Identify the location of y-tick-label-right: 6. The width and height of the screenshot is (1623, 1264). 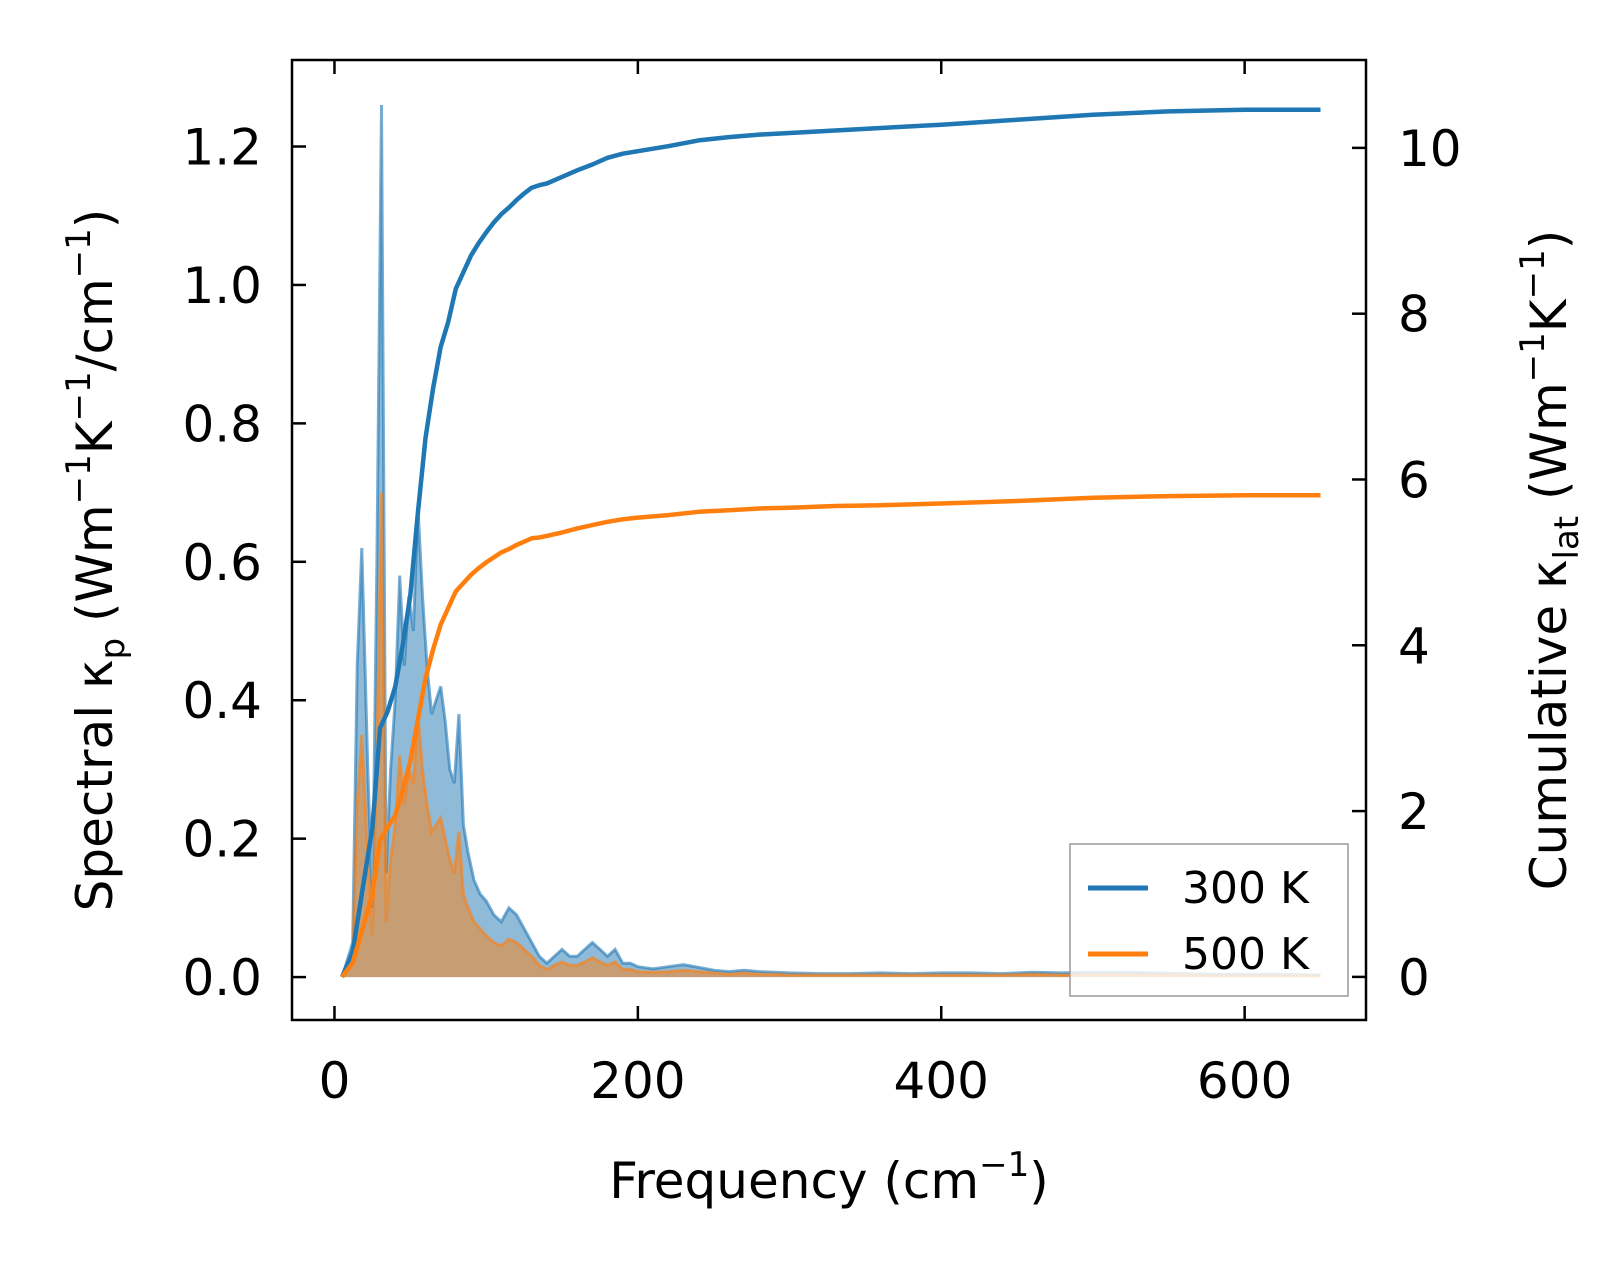
(1414, 480).